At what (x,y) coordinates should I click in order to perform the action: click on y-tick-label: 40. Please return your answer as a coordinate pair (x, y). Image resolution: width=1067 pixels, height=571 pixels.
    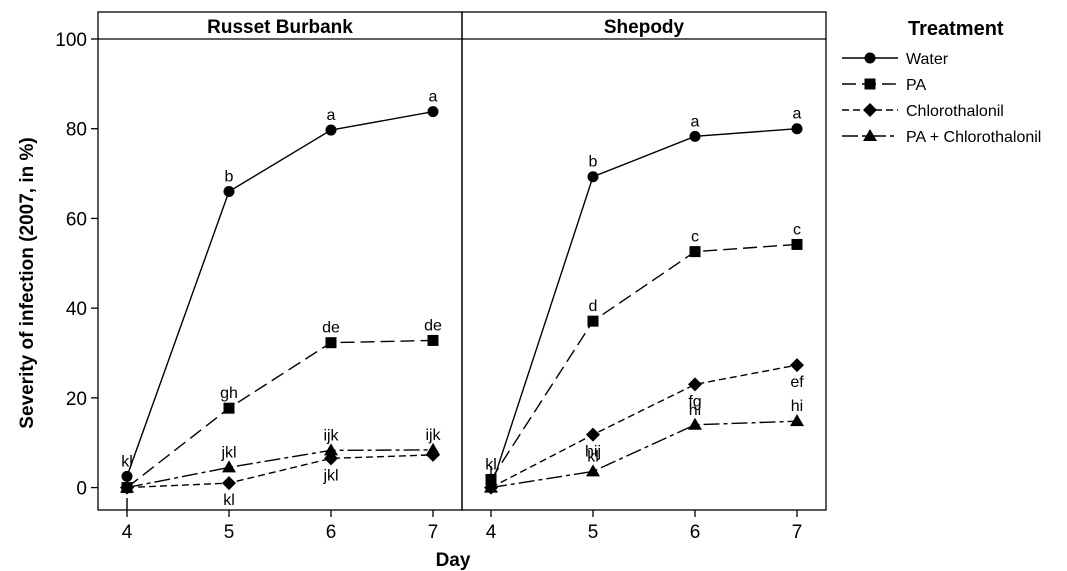
    Looking at the image, I should click on (76, 309).